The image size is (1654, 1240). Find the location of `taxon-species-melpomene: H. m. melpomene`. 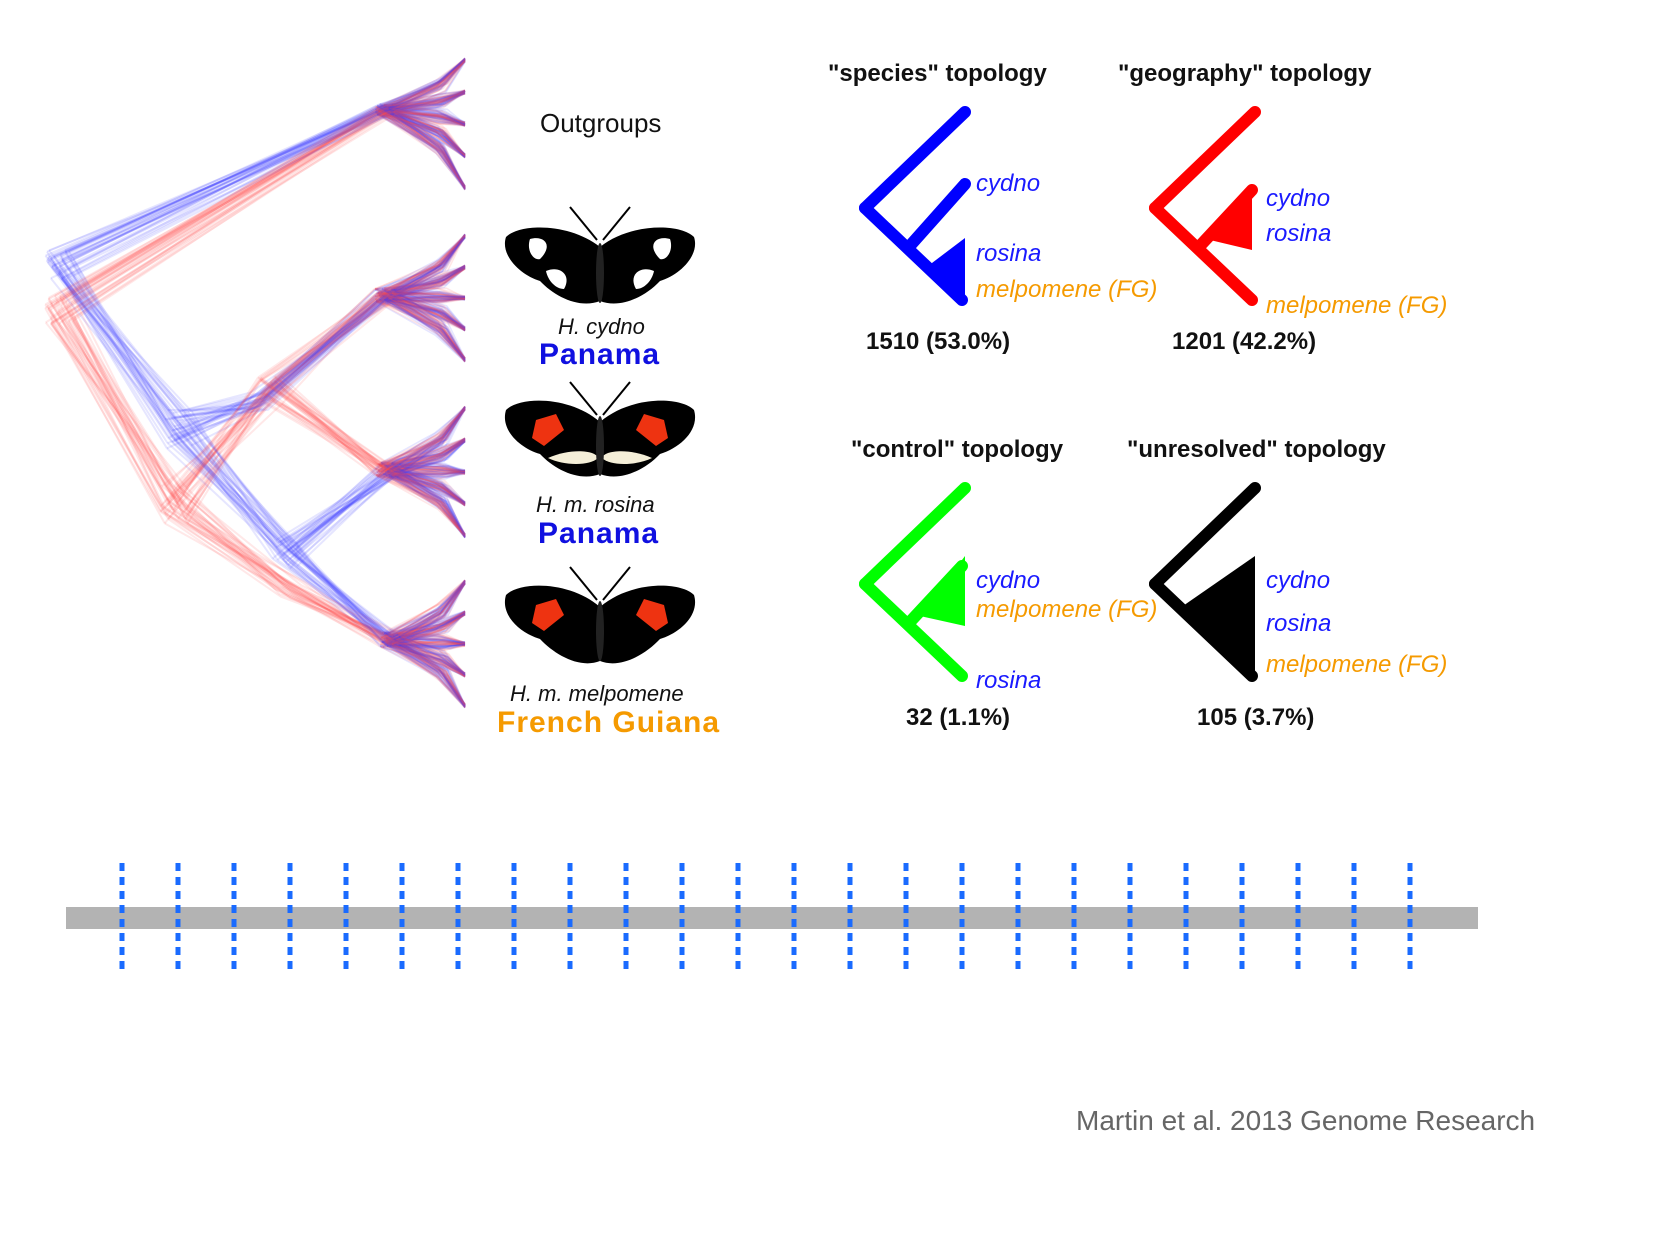

taxon-species-melpomene: H. m. melpomene is located at coordinates (597, 693).